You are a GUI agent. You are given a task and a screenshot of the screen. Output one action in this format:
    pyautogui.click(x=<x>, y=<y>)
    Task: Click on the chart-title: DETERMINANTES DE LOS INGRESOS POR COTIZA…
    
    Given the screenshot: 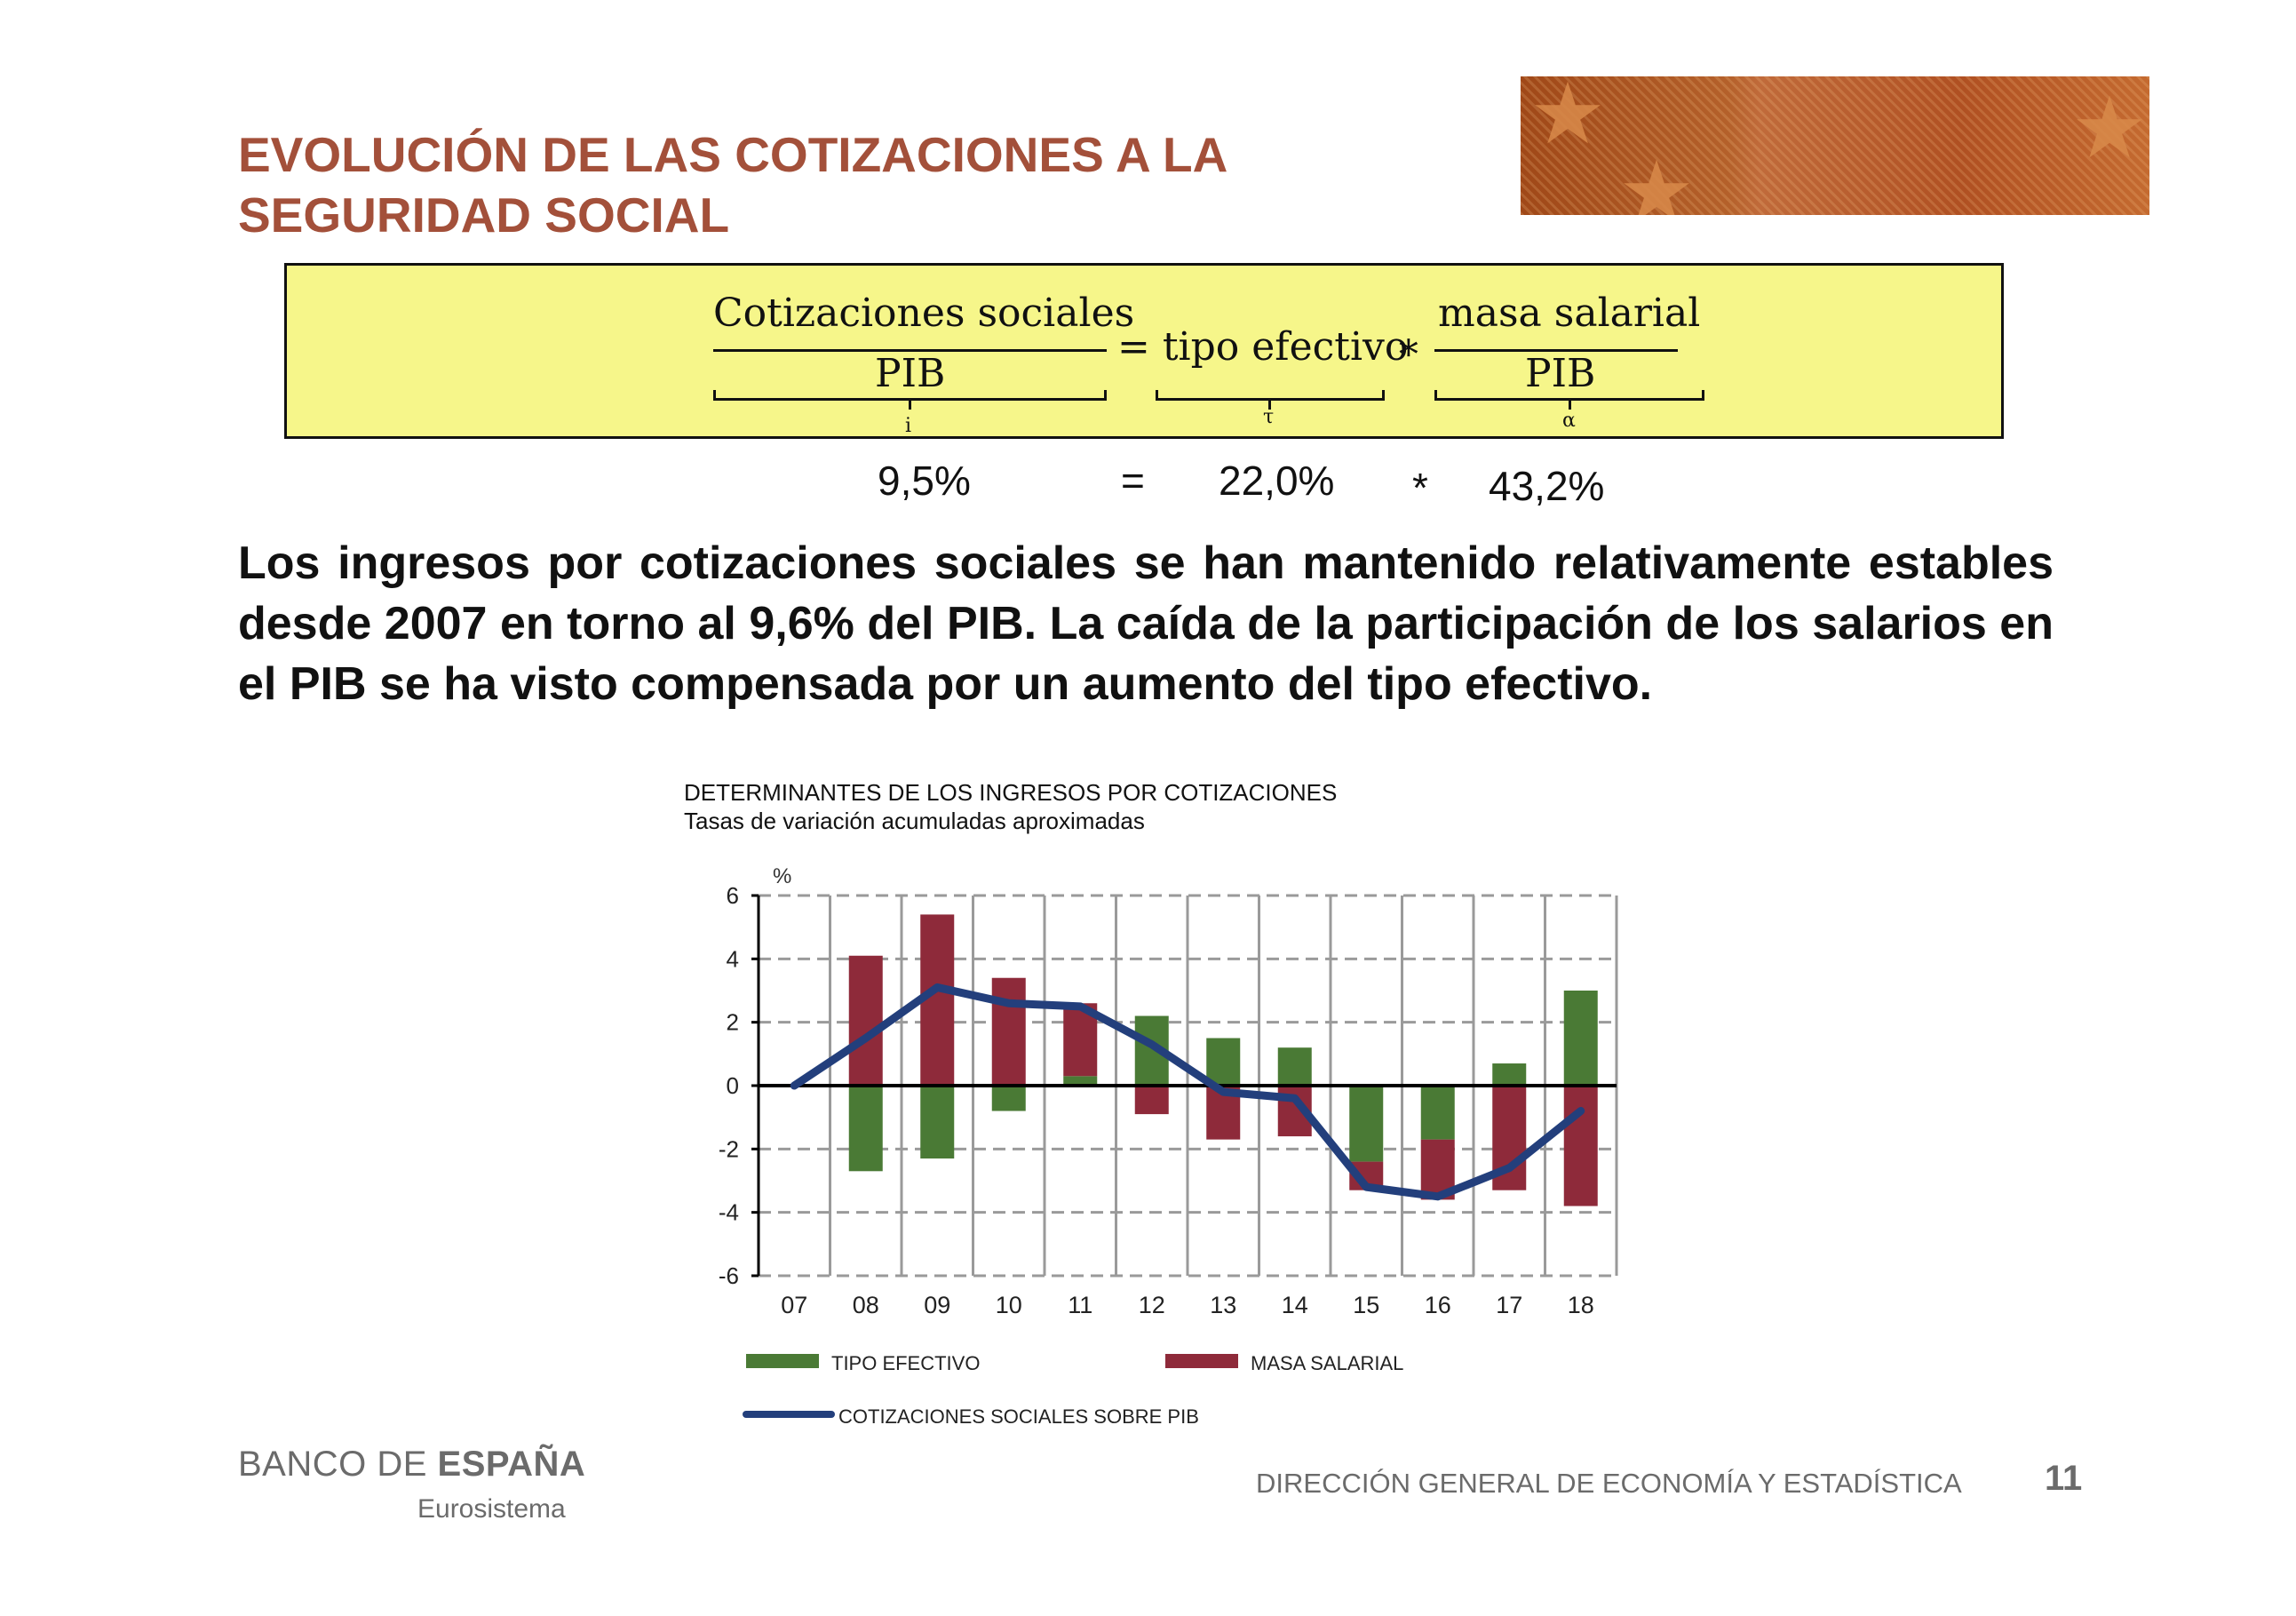 What is the action you would take?
    pyautogui.click(x=1010, y=806)
    